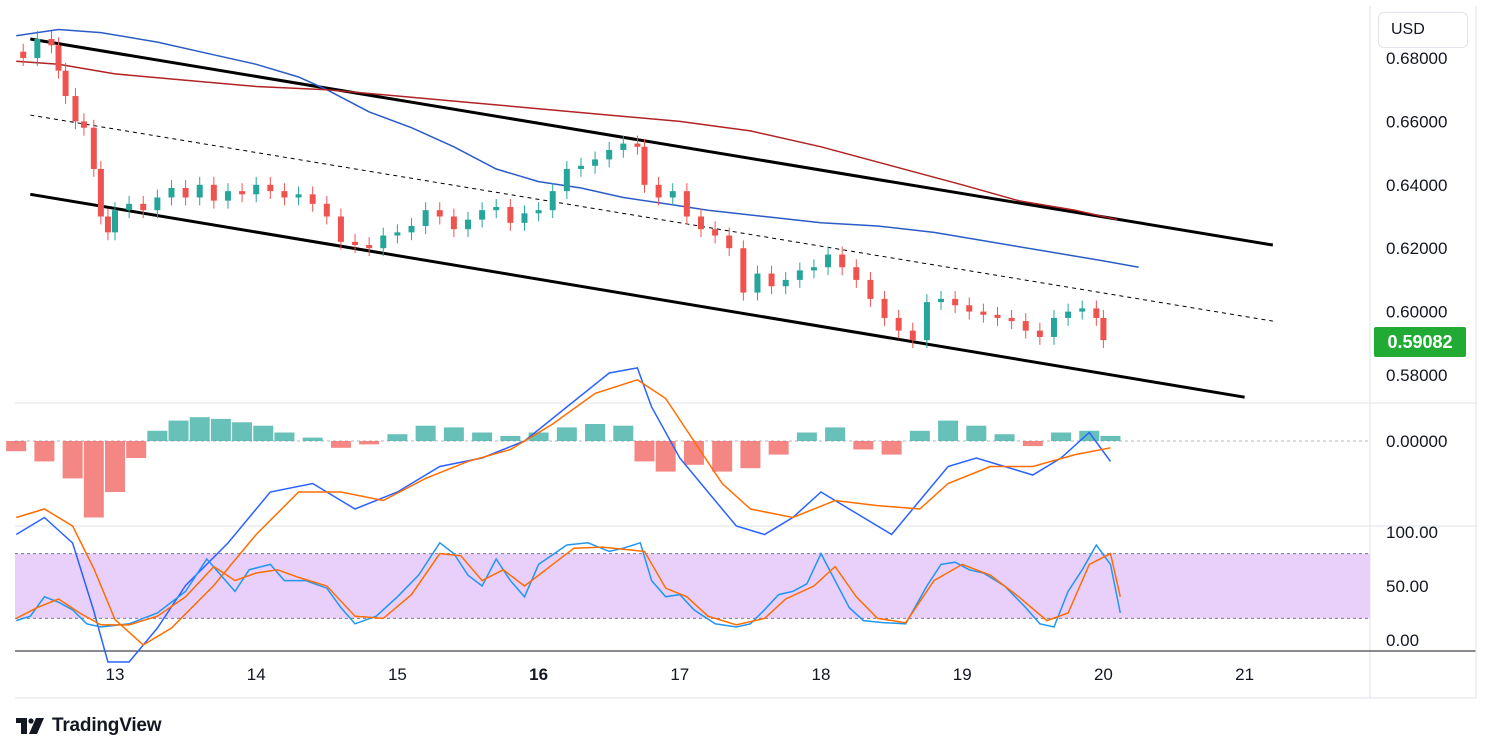 The height and width of the screenshot is (756, 1491). What do you see at coordinates (1416, 441) in the screenshot?
I see `macd-tick-label: 0.00000` at bounding box center [1416, 441].